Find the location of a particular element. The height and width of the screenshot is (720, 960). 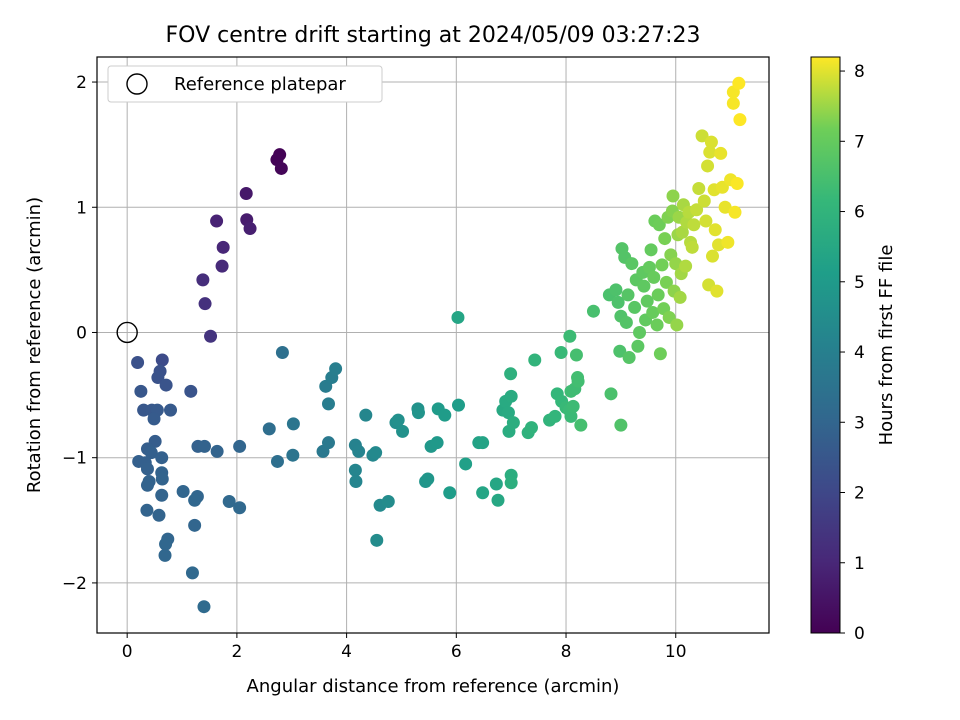

y-tick-label: −1 is located at coordinates (74, 459).